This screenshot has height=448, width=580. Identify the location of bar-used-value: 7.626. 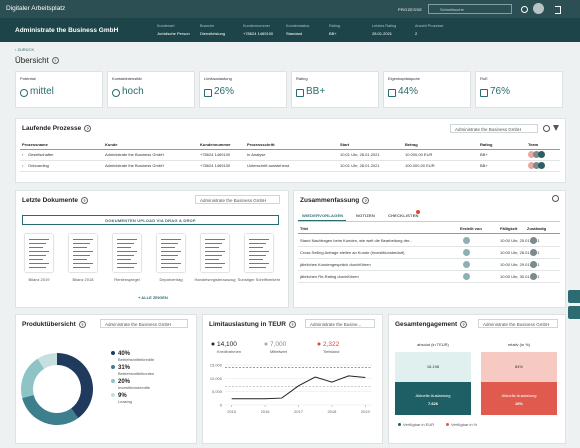
(432, 403).